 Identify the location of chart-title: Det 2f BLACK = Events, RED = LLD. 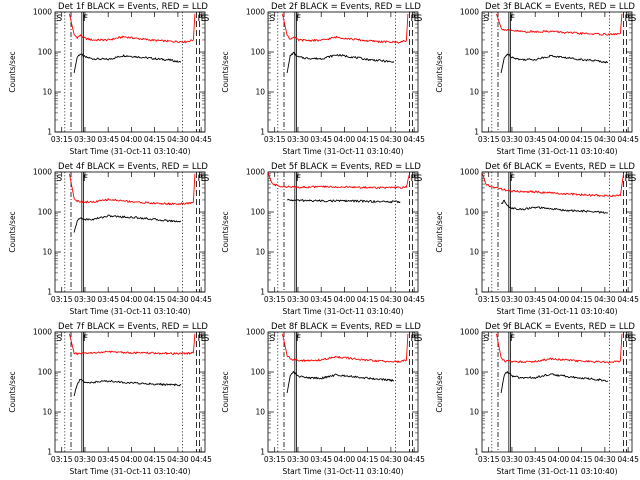
(346, 7).